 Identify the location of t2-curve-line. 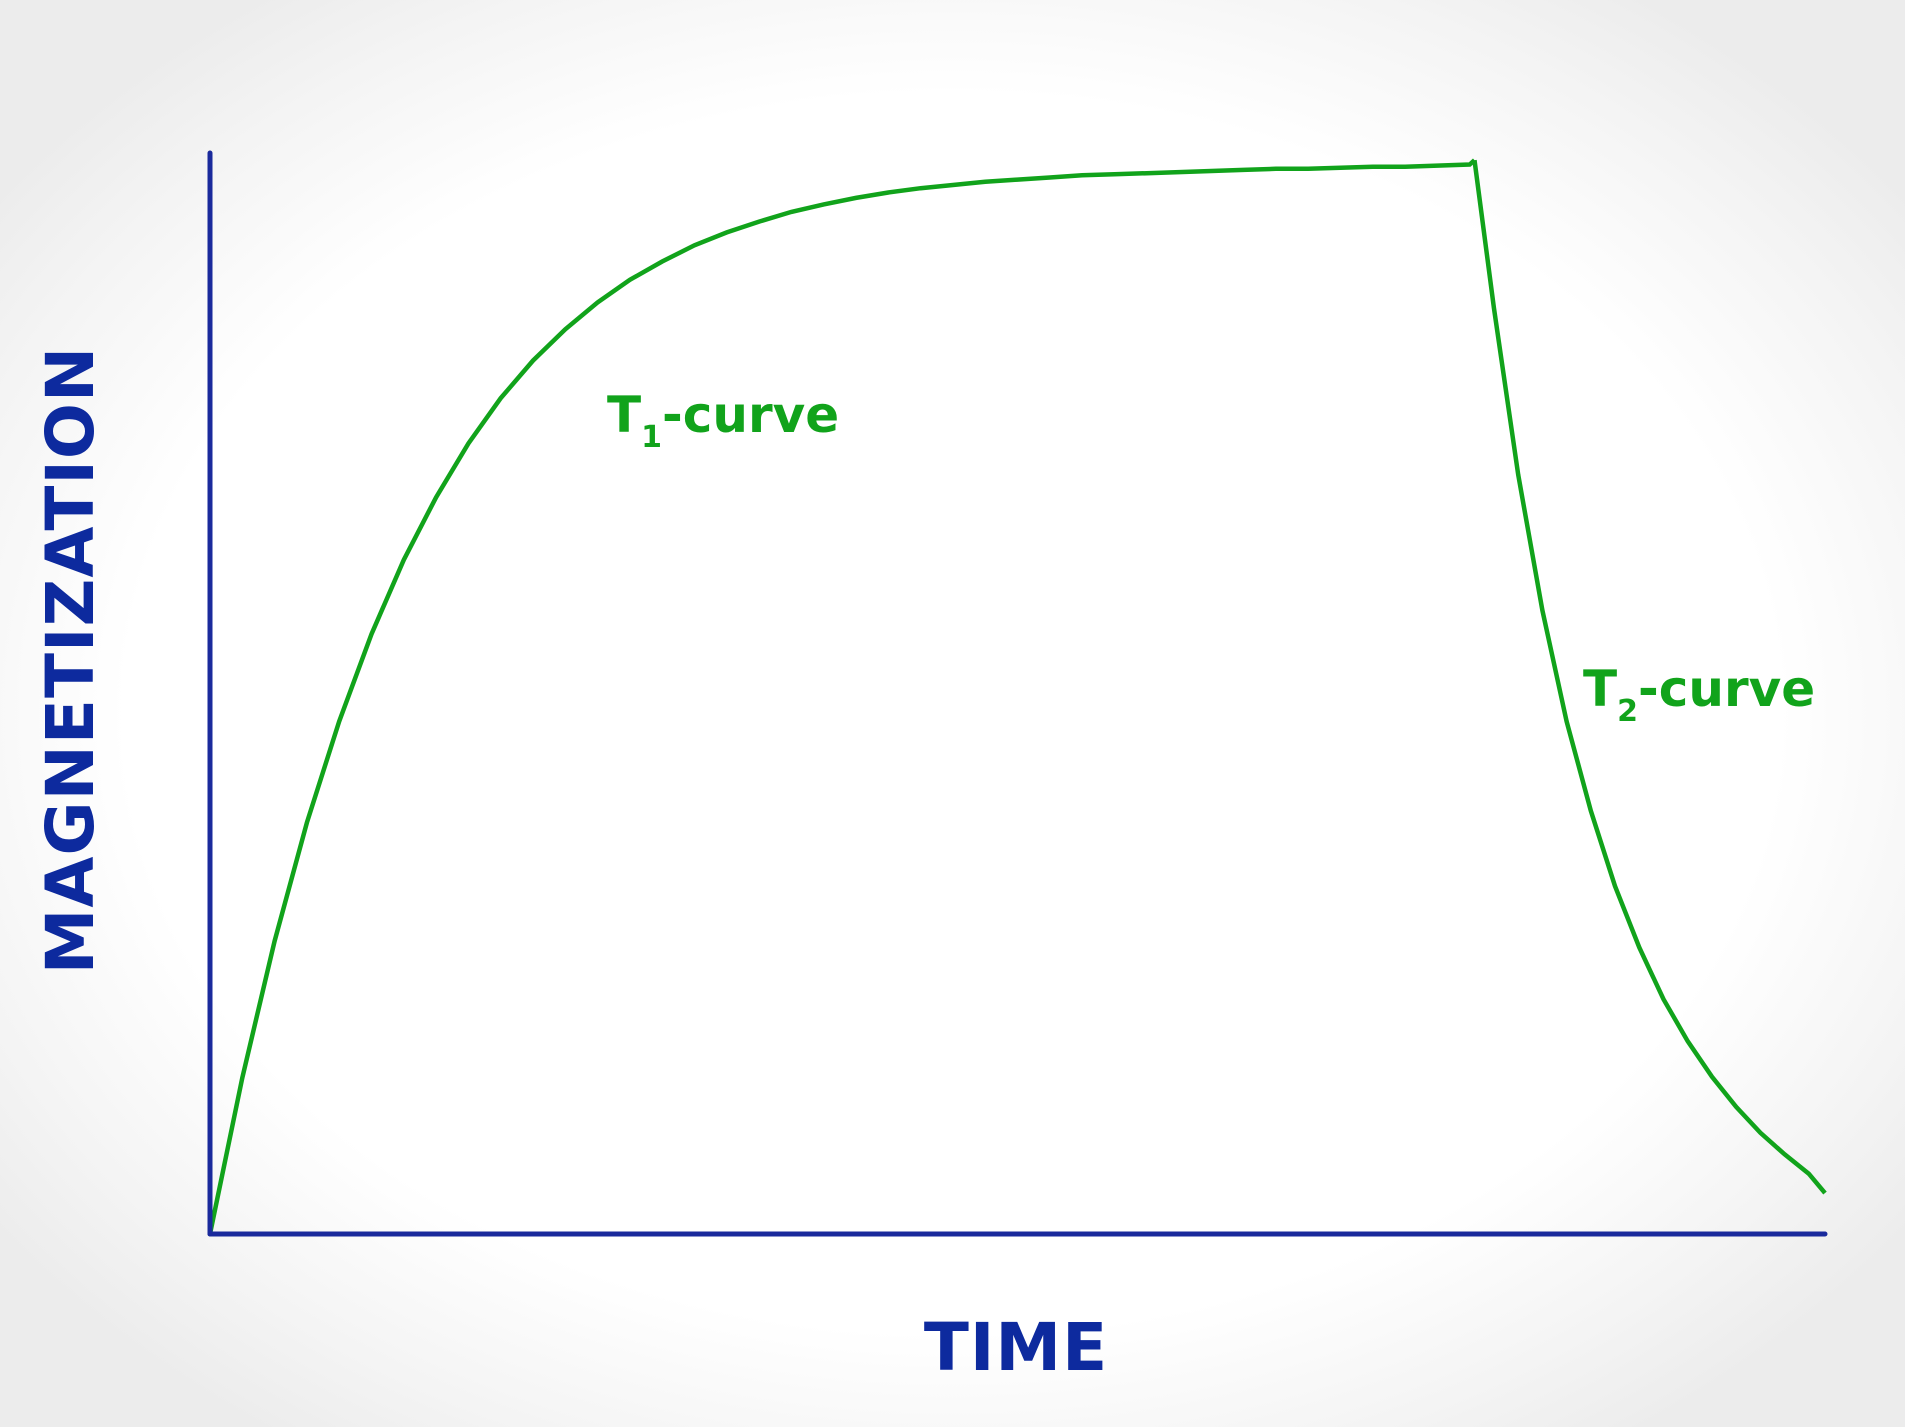
(1649, 677).